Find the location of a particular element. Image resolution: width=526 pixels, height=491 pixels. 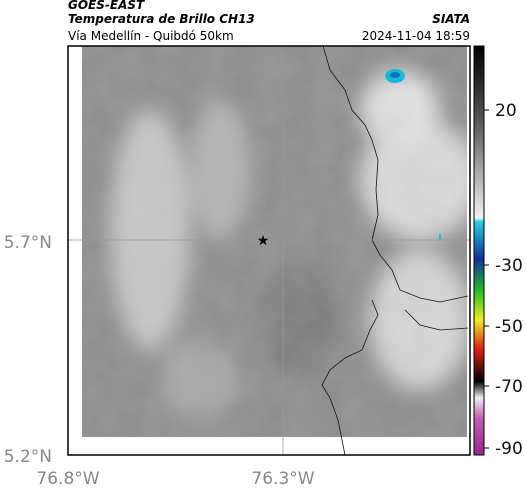

lon-label: 76.3°W is located at coordinates (282, 479).